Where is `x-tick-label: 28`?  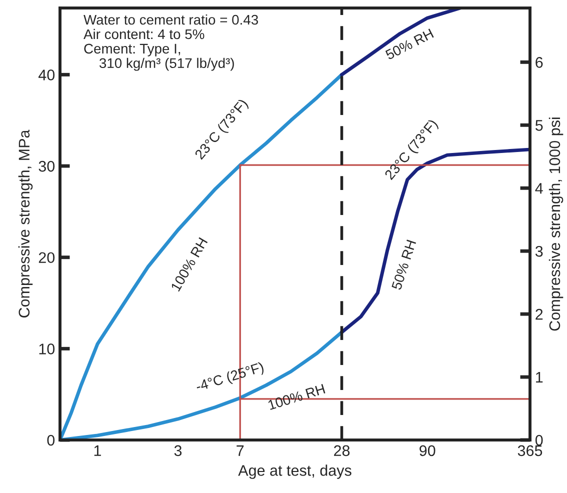 x-tick-label: 28 is located at coordinates (342, 450).